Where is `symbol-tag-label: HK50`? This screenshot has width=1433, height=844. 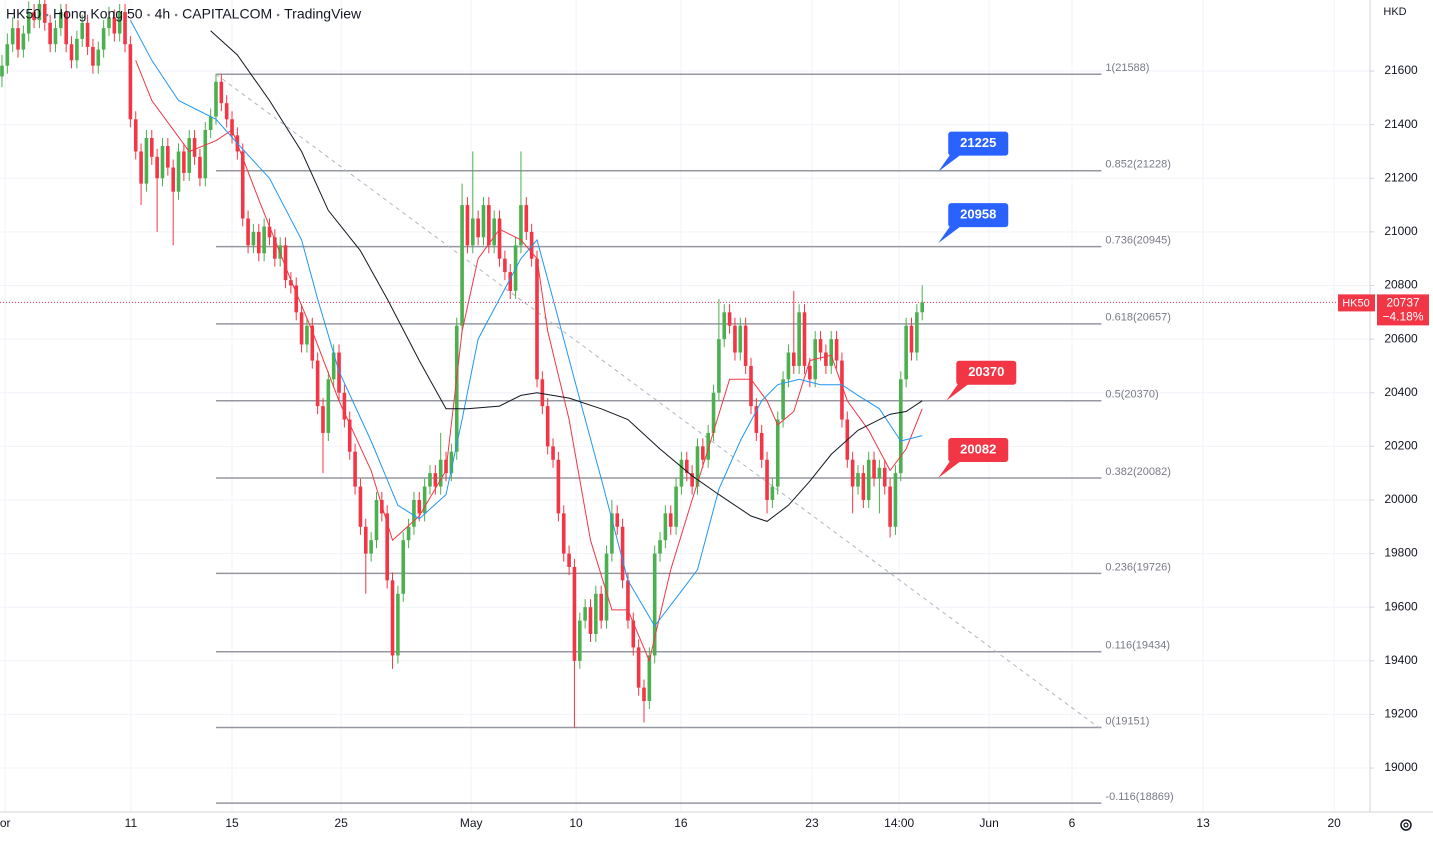
symbol-tag-label: HK50 is located at coordinates (1356, 303).